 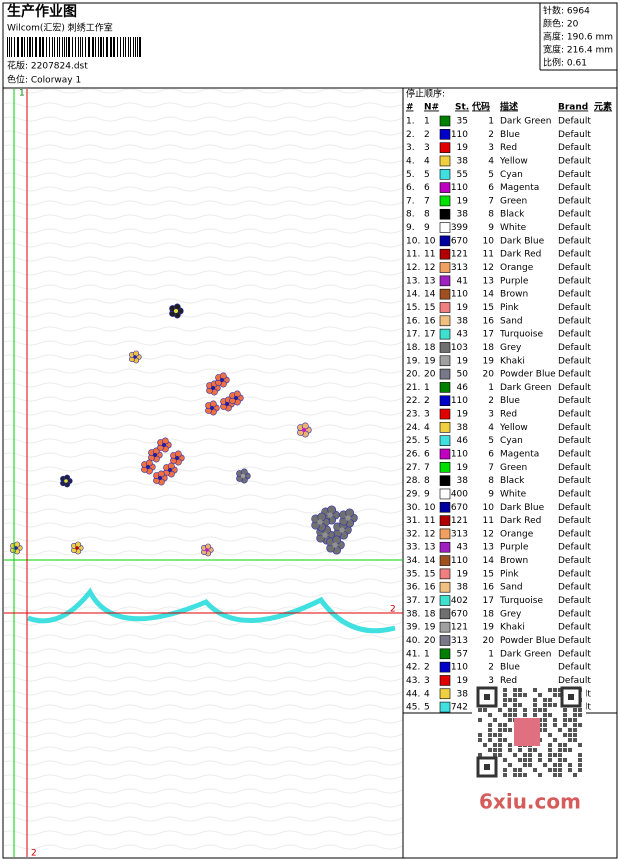 I want to click on cell-no: 31., so click(x=413, y=521).